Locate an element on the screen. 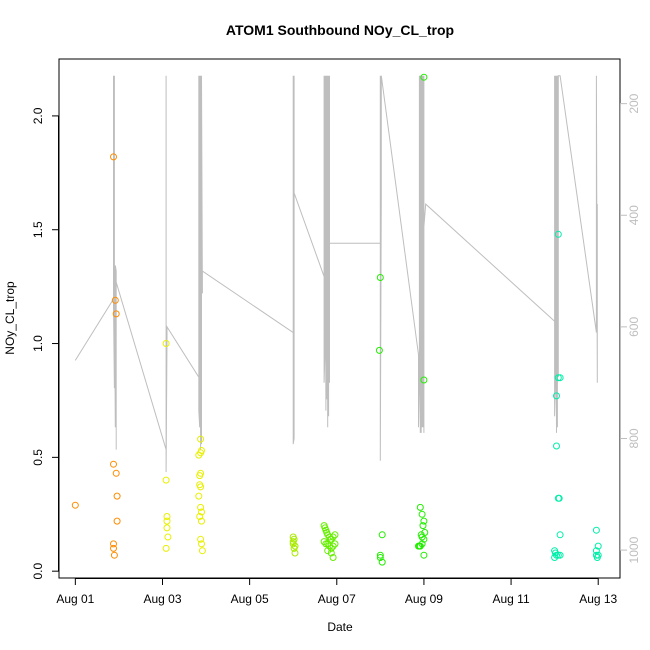 Image resolution: width=650 pixels, height=650 pixels. y-axis-label: NOy_CL_trop is located at coordinates (10, 318).